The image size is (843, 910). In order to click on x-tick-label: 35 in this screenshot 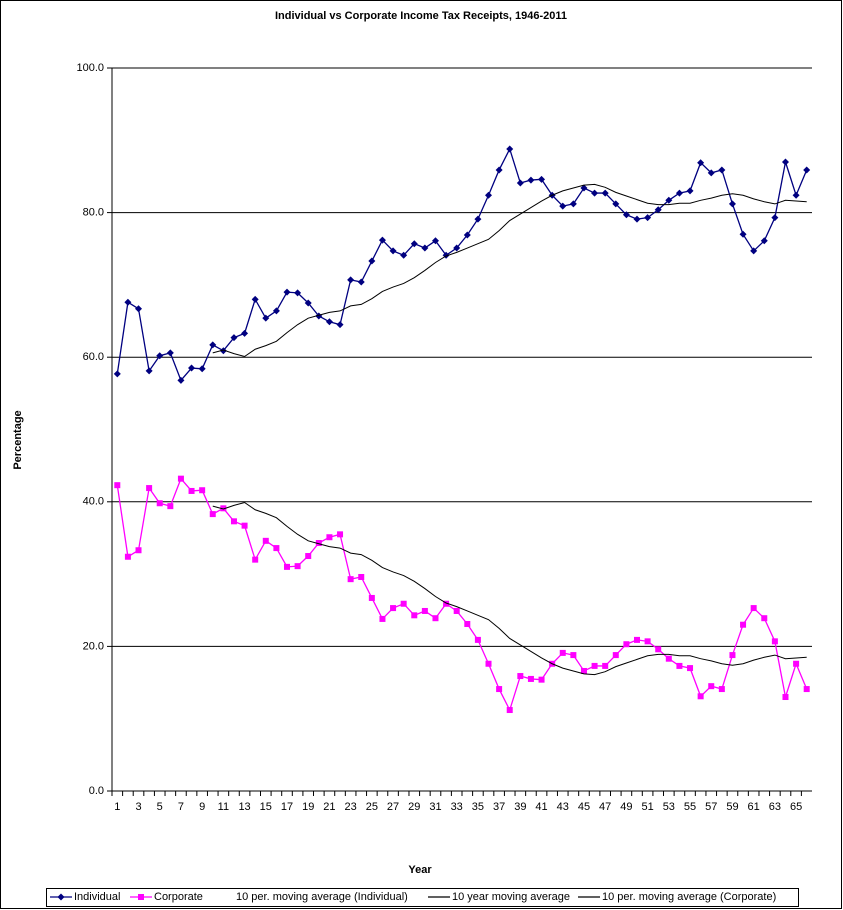, I will do `click(478, 807)`.